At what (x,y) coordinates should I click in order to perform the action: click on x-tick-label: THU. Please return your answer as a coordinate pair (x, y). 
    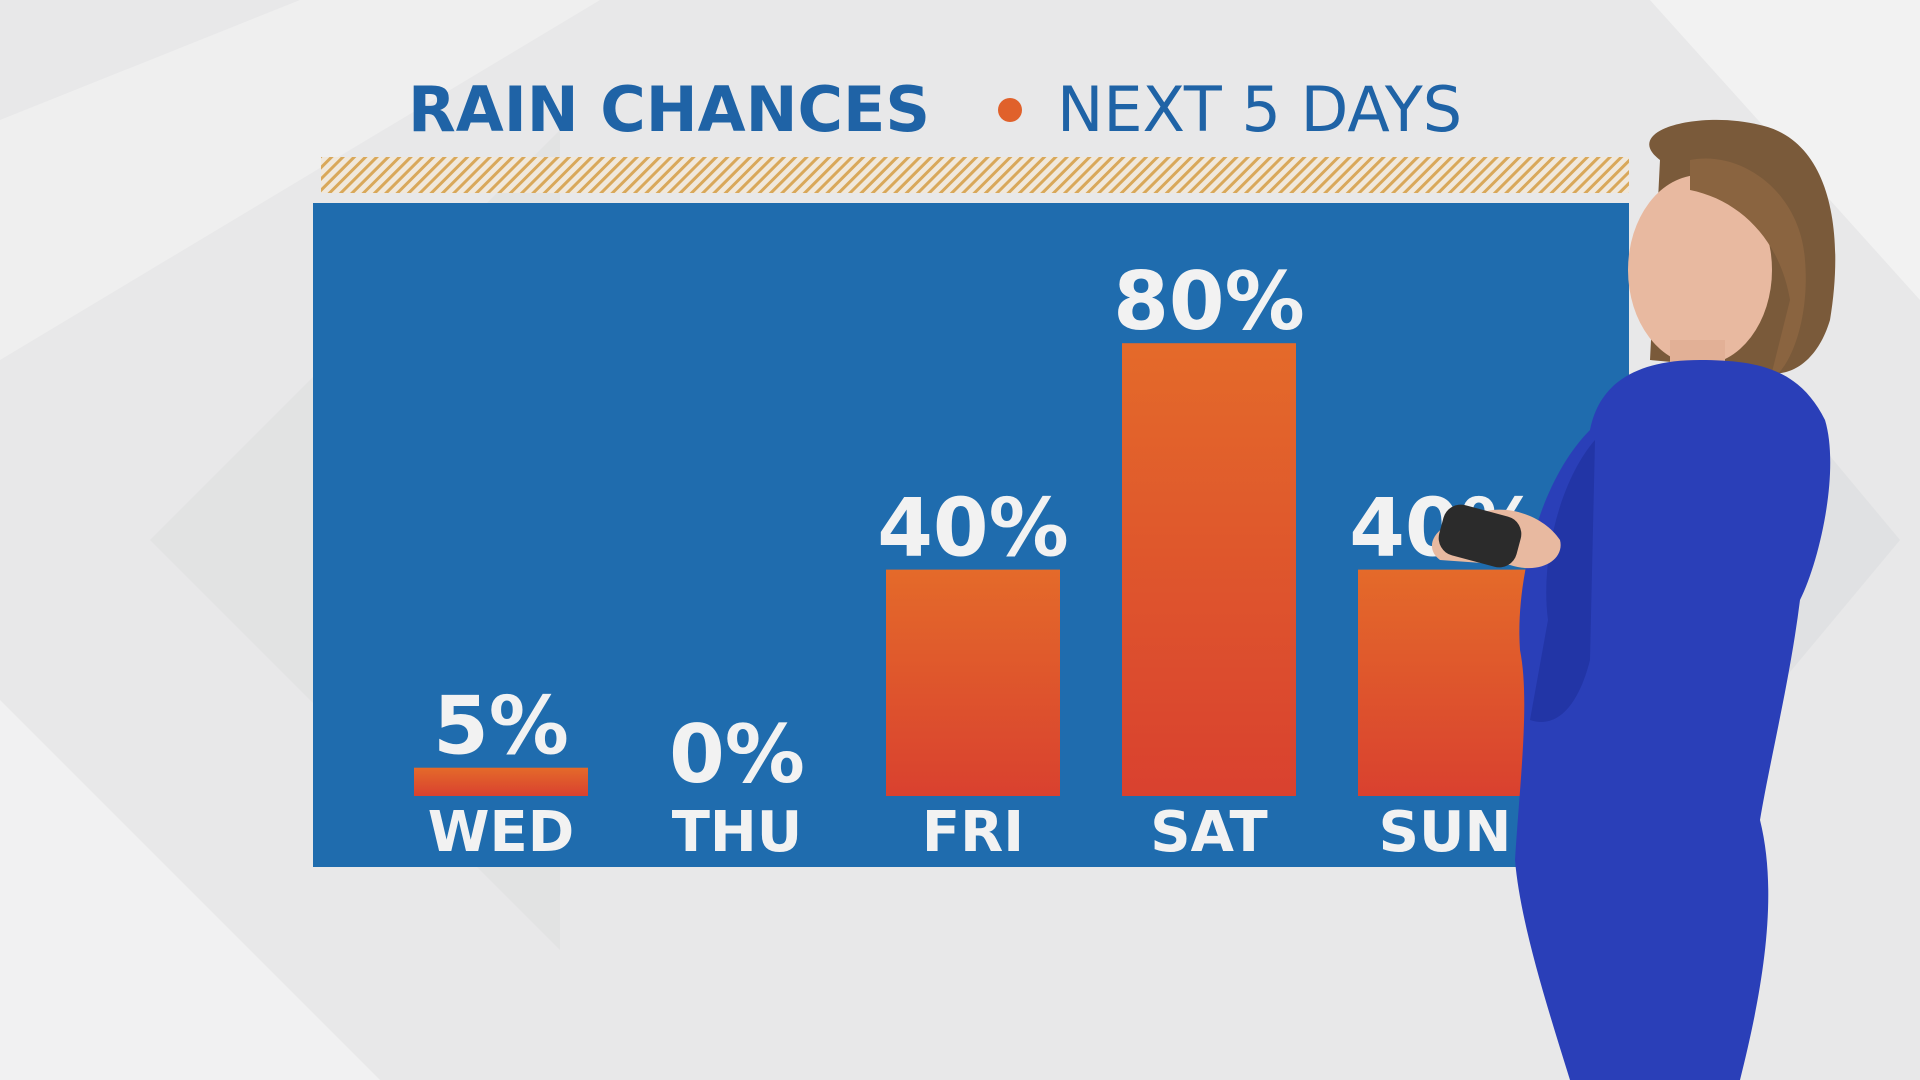
    Looking at the image, I should click on (737, 832).